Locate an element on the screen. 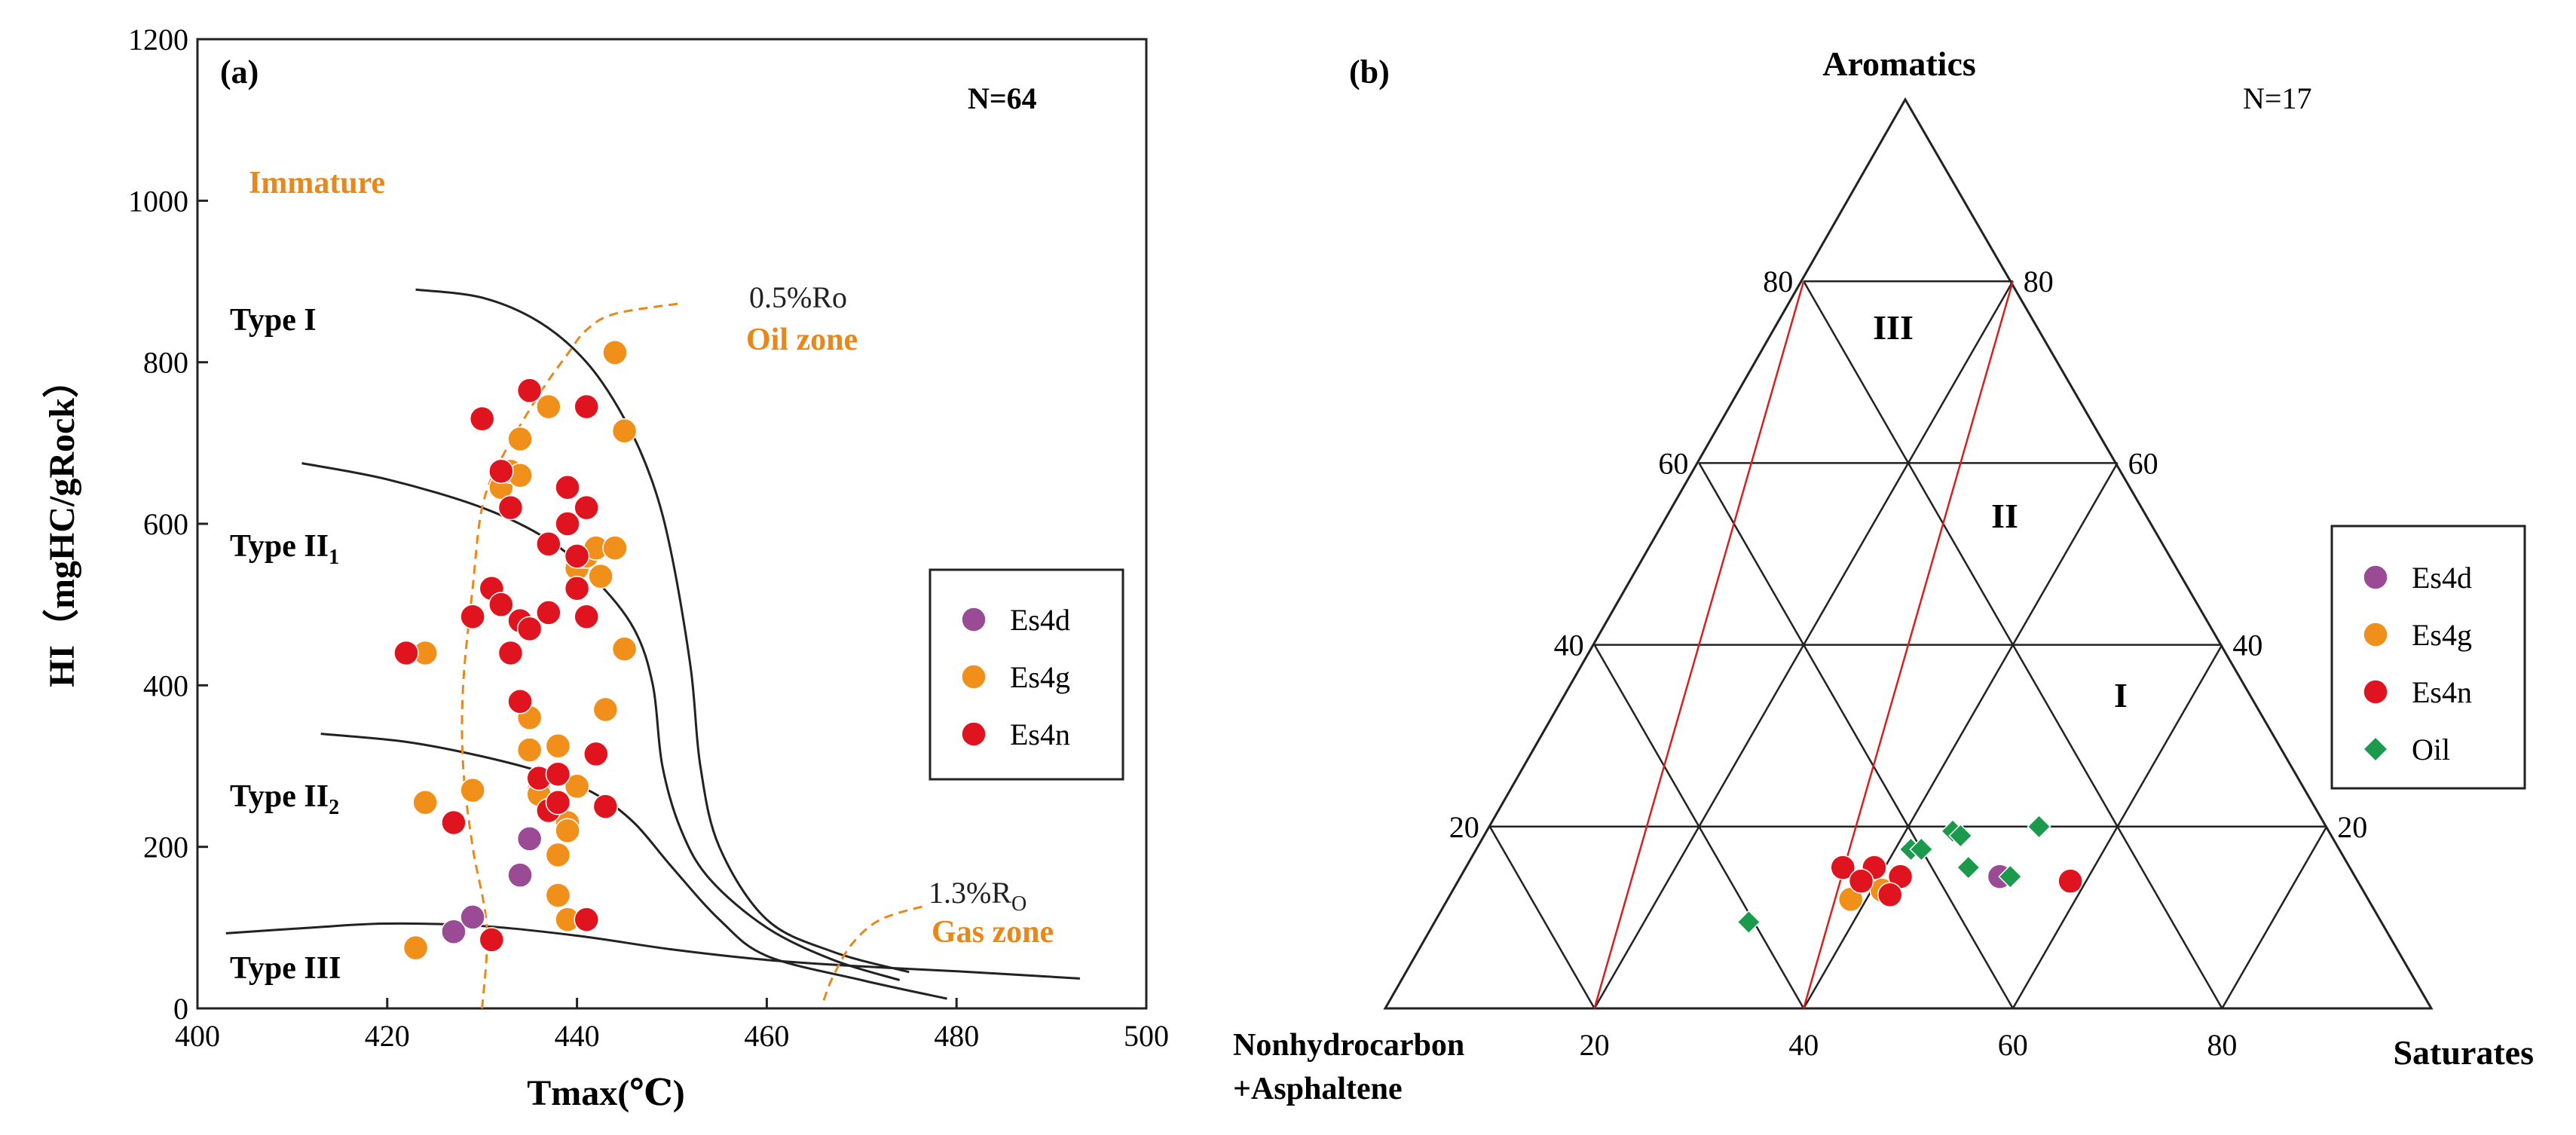 The image size is (2576, 1135). bottom-tick-60: 60 is located at coordinates (2013, 1045).